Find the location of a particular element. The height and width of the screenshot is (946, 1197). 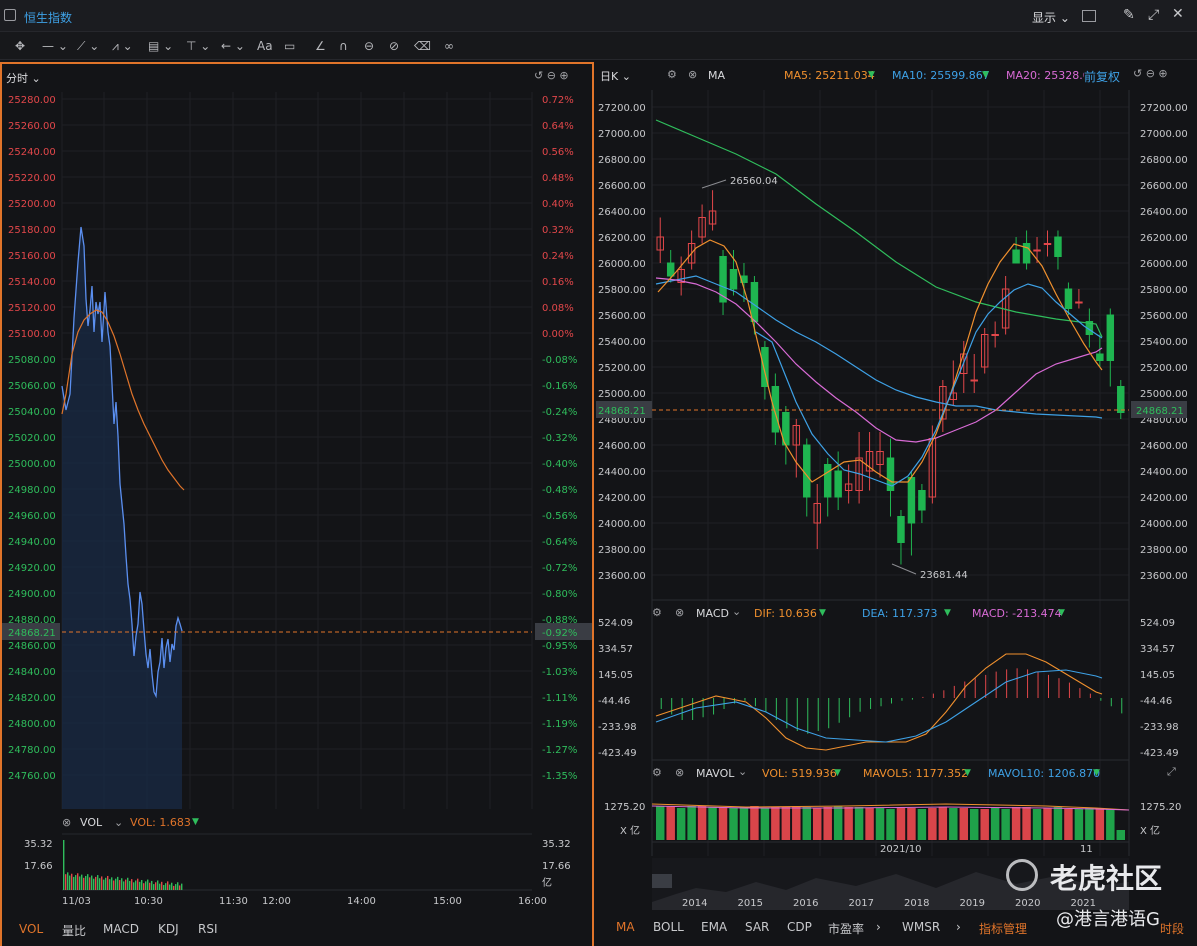

tab-pe: 市盈率 is located at coordinates (846, 929).